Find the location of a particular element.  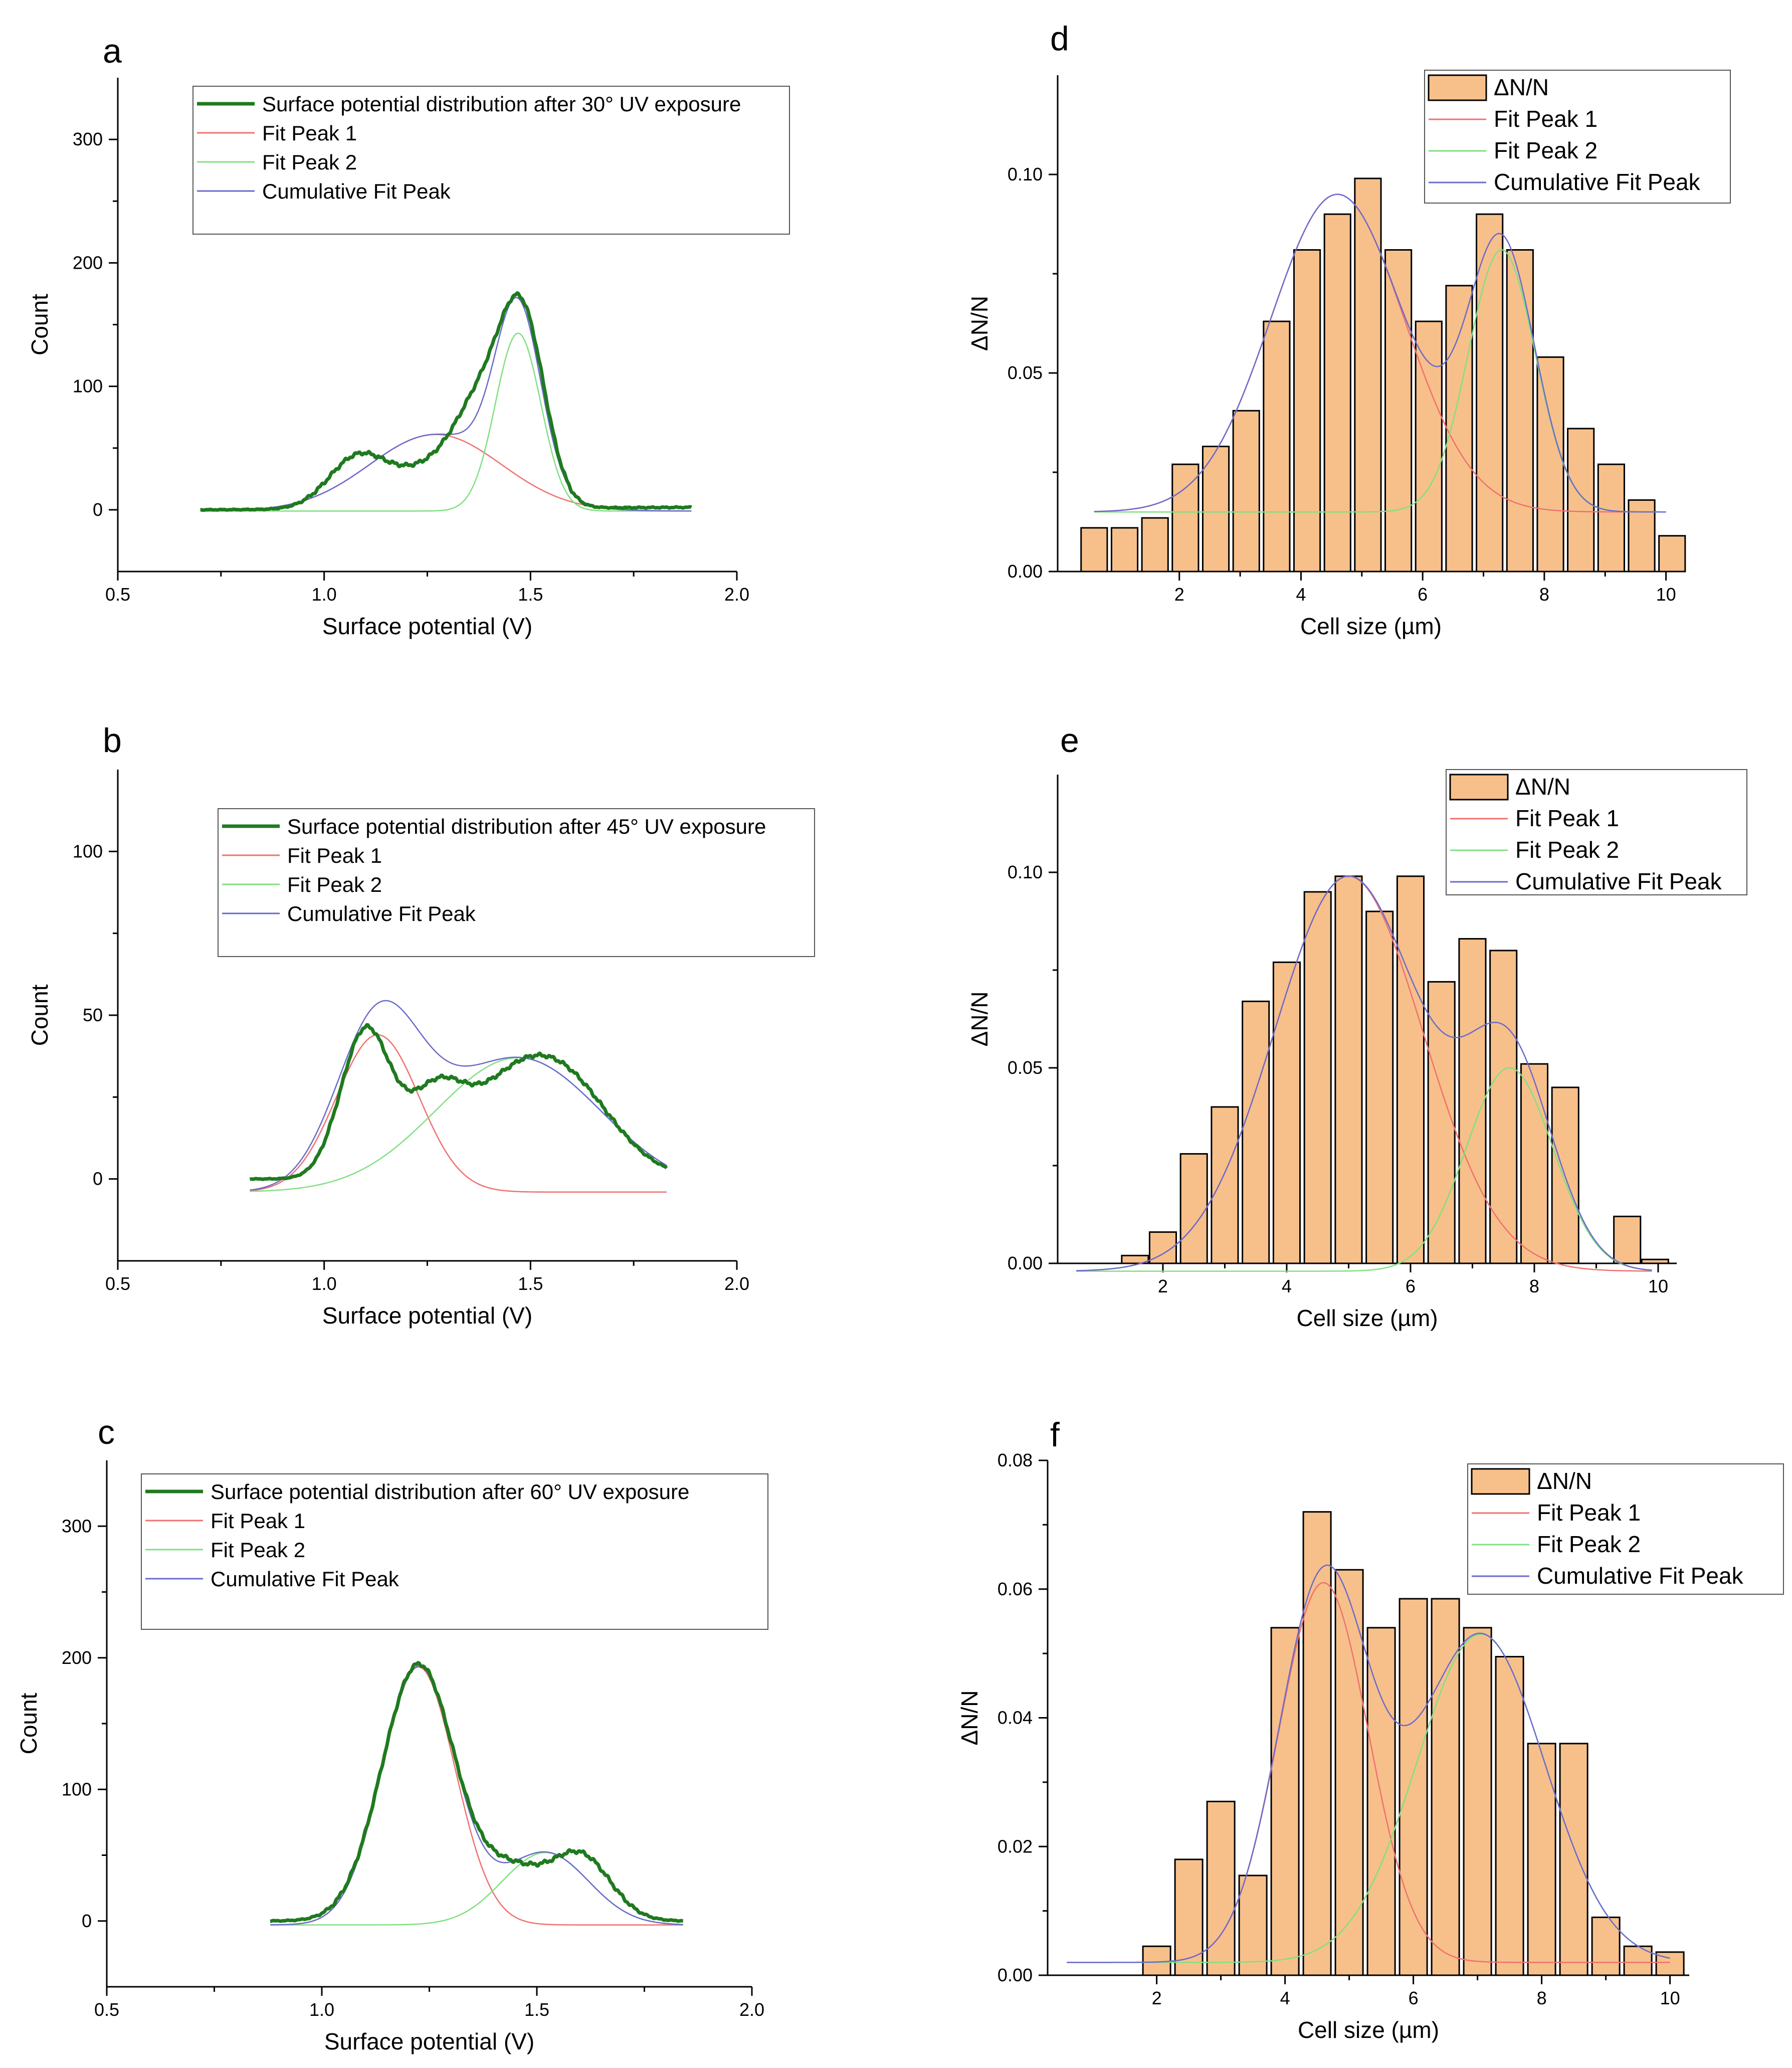

panel-label: e is located at coordinates (1070, 740).